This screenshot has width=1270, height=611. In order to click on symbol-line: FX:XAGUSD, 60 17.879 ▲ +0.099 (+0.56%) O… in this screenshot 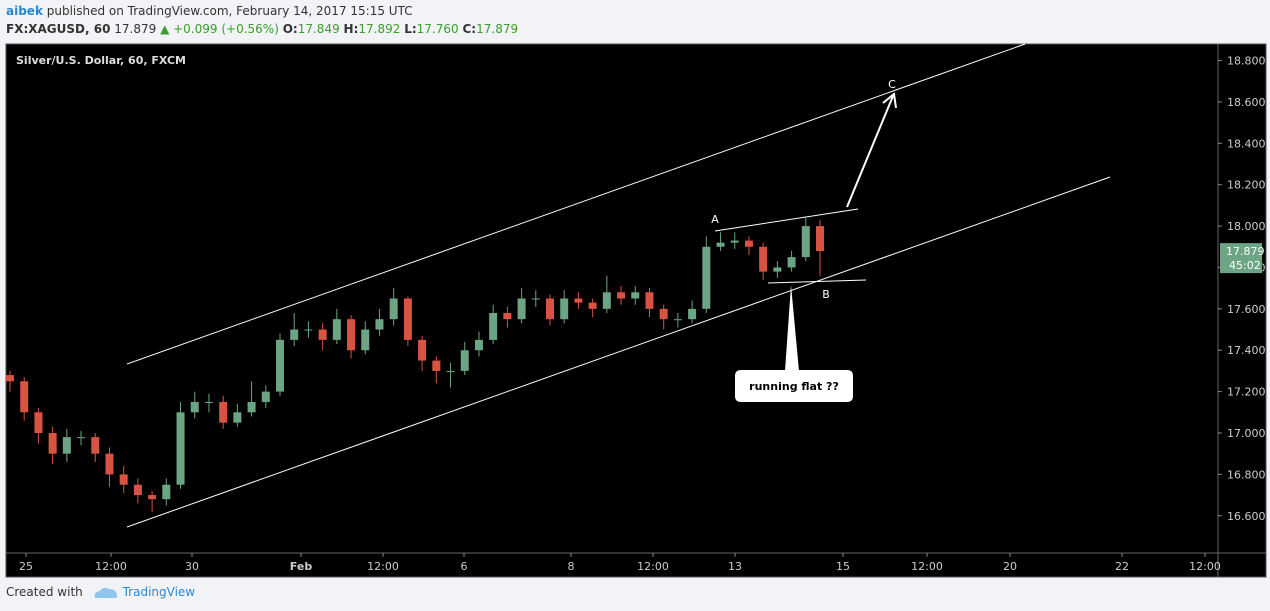, I will do `click(262, 29)`.